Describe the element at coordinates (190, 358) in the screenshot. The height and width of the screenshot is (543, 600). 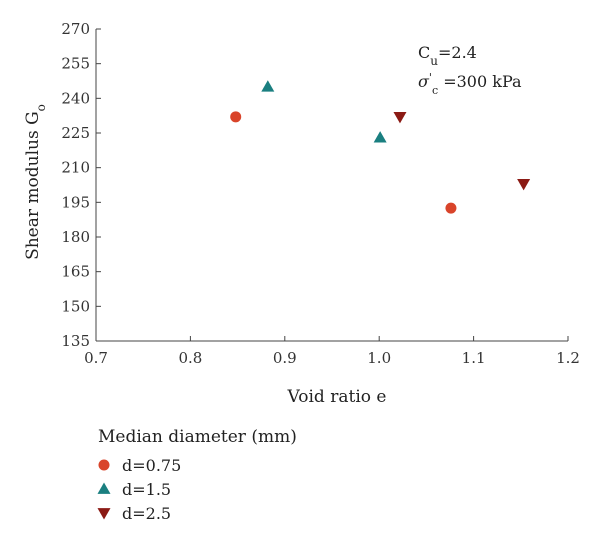
I see `x-tick-label: 0.8` at that location.